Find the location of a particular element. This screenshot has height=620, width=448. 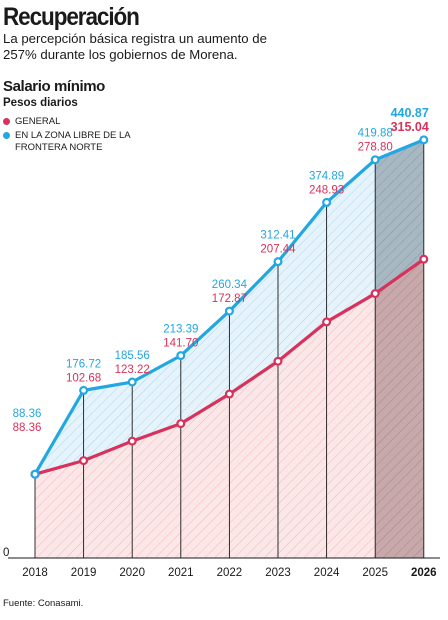

data-label-frontera-2025: 419.88 is located at coordinates (375, 134).